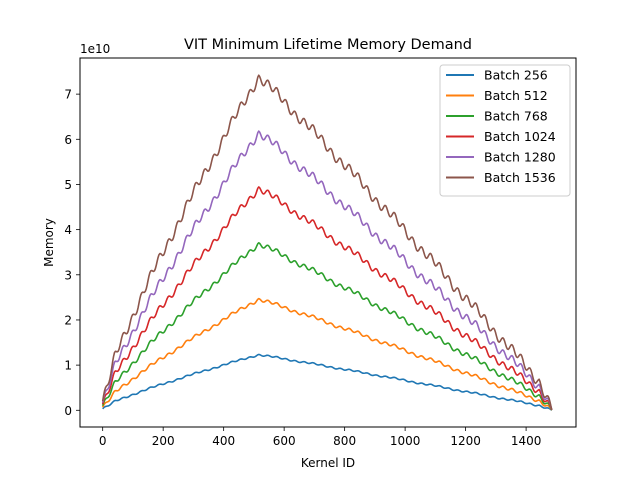 Image resolution: width=640 pixels, height=480 pixels. Describe the element at coordinates (516, 95) in the screenshot. I see `legend-label: Batch 512` at that location.